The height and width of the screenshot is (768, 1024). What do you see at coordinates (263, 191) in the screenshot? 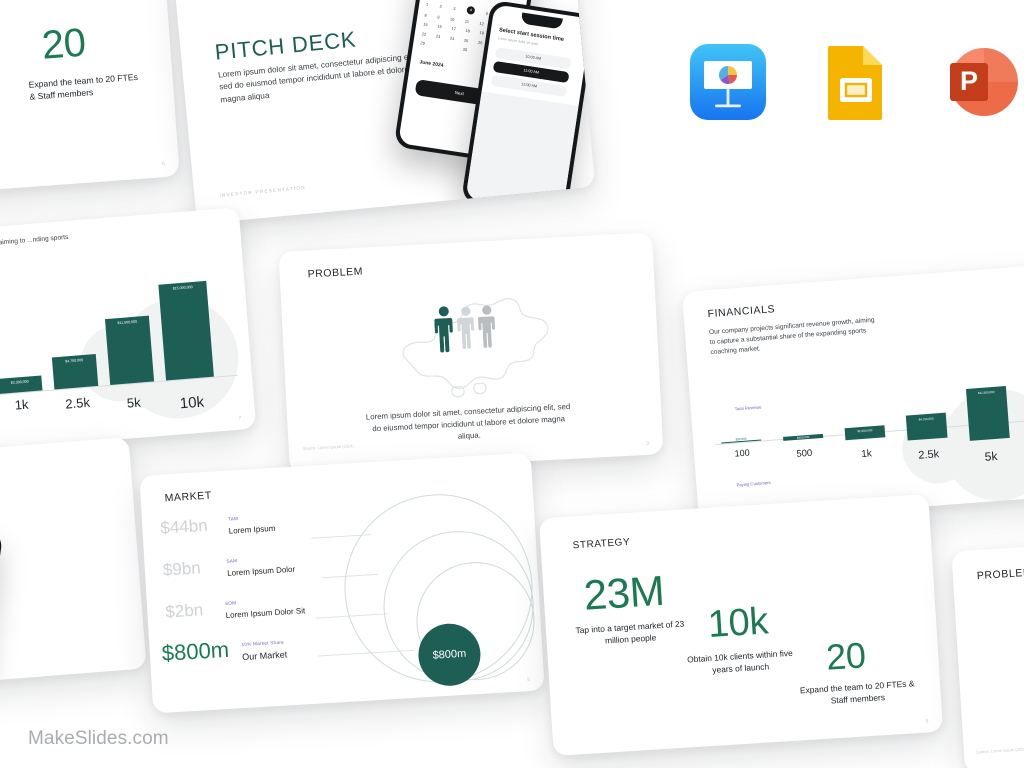
I see `slide-footer-label: INVESTOR PRESENTATION` at bounding box center [263, 191].